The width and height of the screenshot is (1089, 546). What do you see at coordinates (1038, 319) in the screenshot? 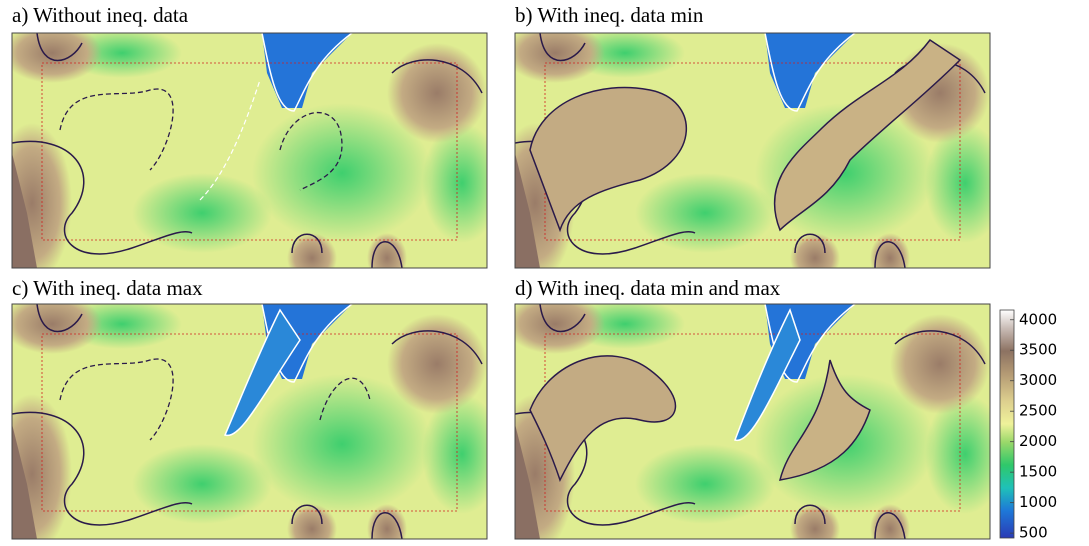
I see `tick-label: 4000` at bounding box center [1038, 319].